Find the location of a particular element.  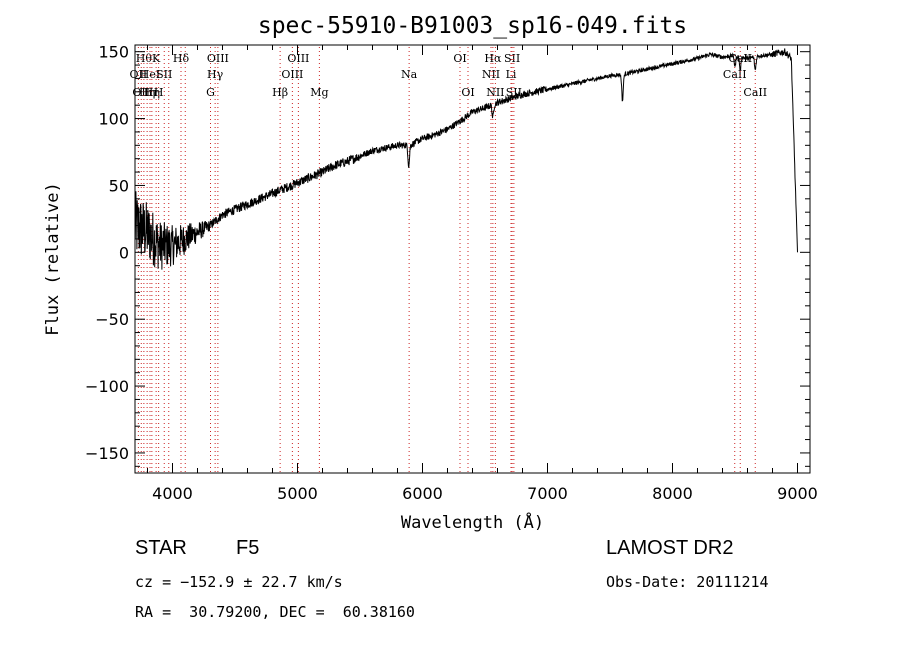

obs-date: Obs-Date: 20111214 is located at coordinates (687, 582).